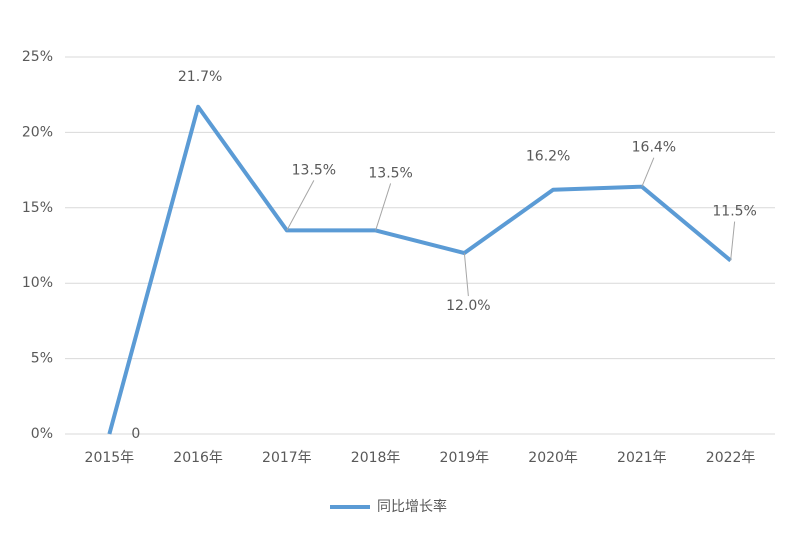  I want to click on data-label: 16.4%, so click(654, 148).